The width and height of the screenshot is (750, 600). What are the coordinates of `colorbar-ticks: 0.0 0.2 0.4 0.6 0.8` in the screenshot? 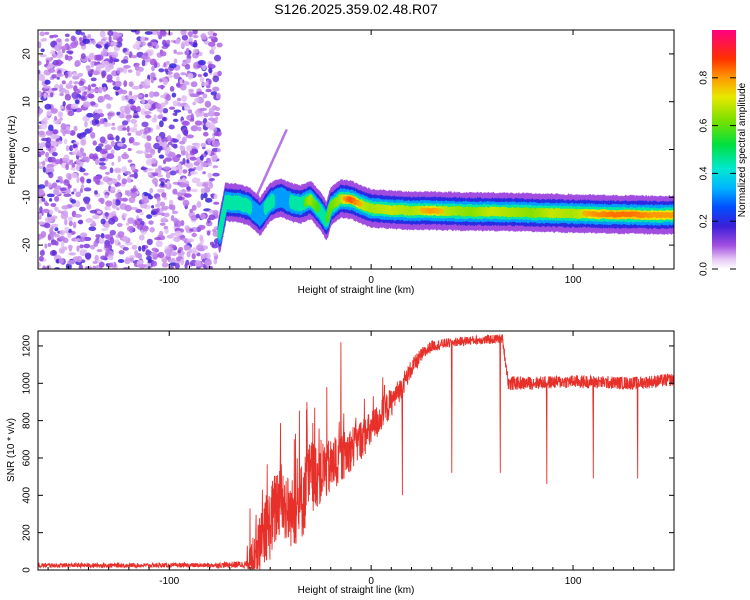 It's located at (717, 173).